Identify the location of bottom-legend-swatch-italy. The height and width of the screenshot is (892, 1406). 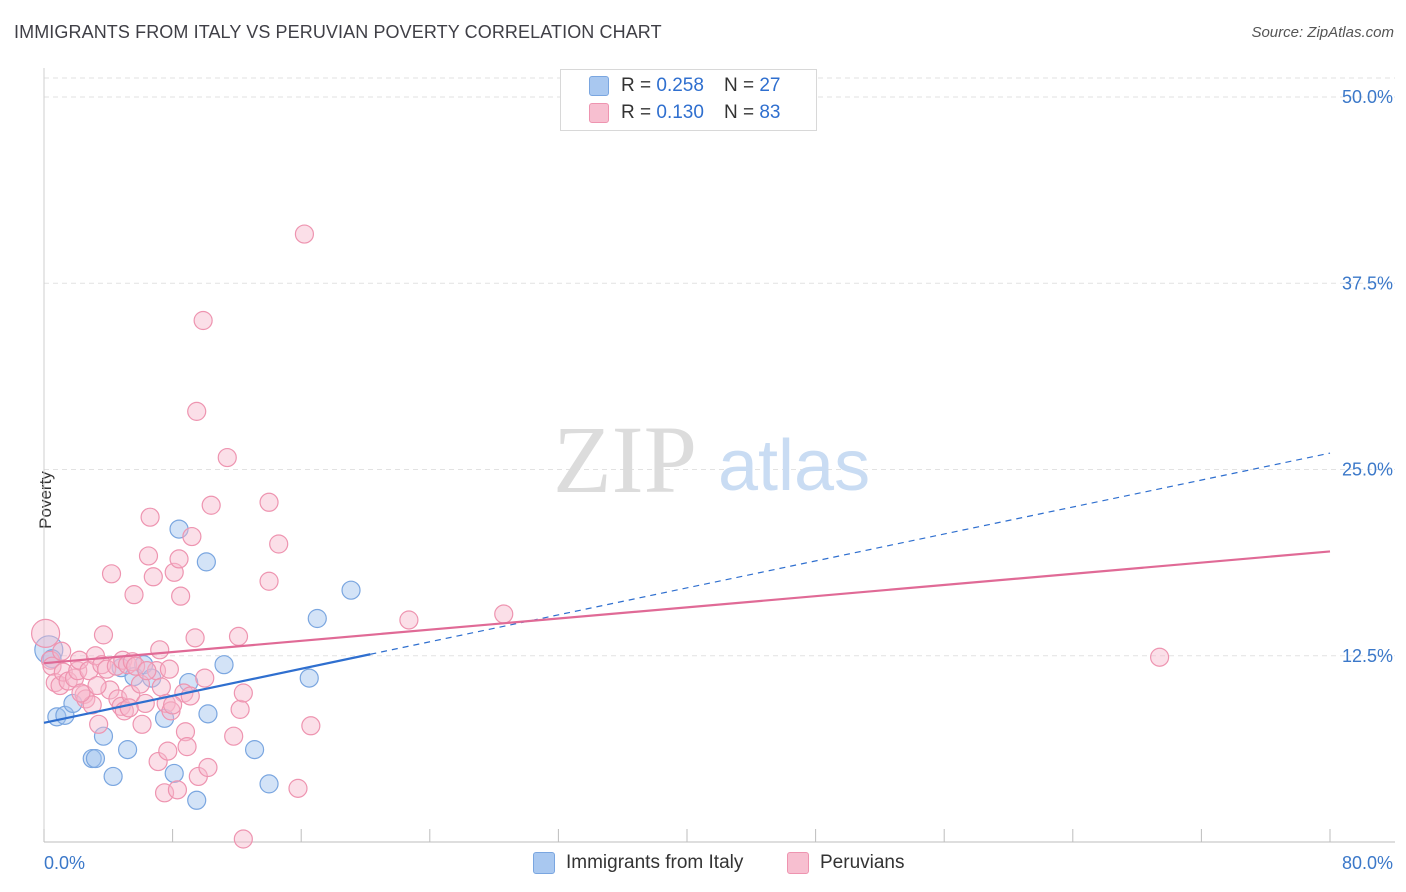
(544, 863).